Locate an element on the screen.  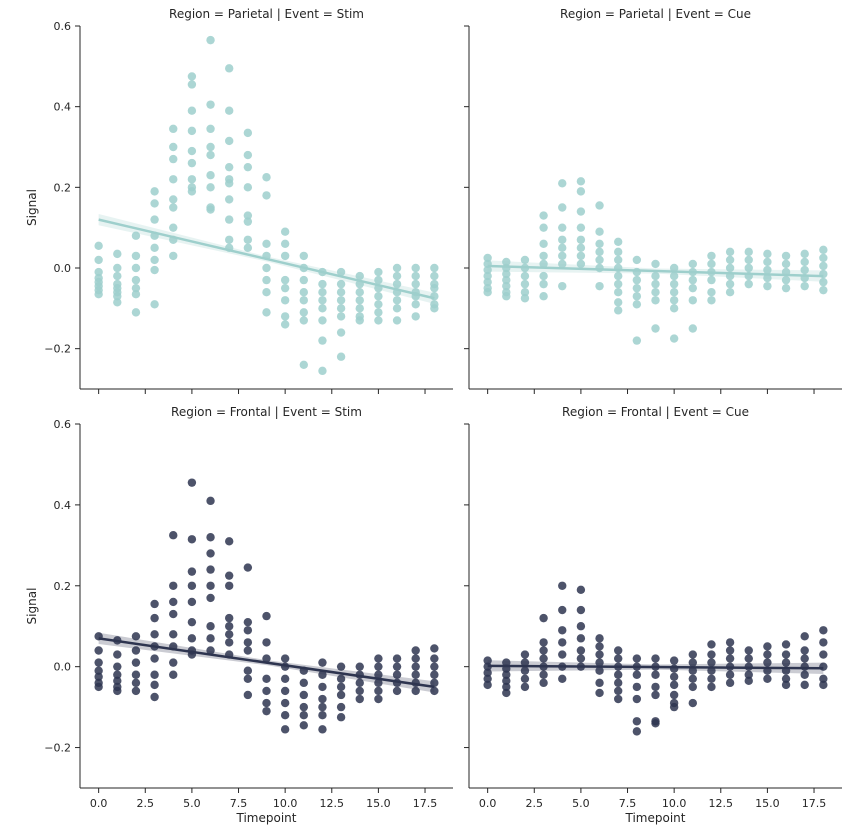
facet-title: Region = Parietal | Event = Cue is located at coordinates (655, 14).